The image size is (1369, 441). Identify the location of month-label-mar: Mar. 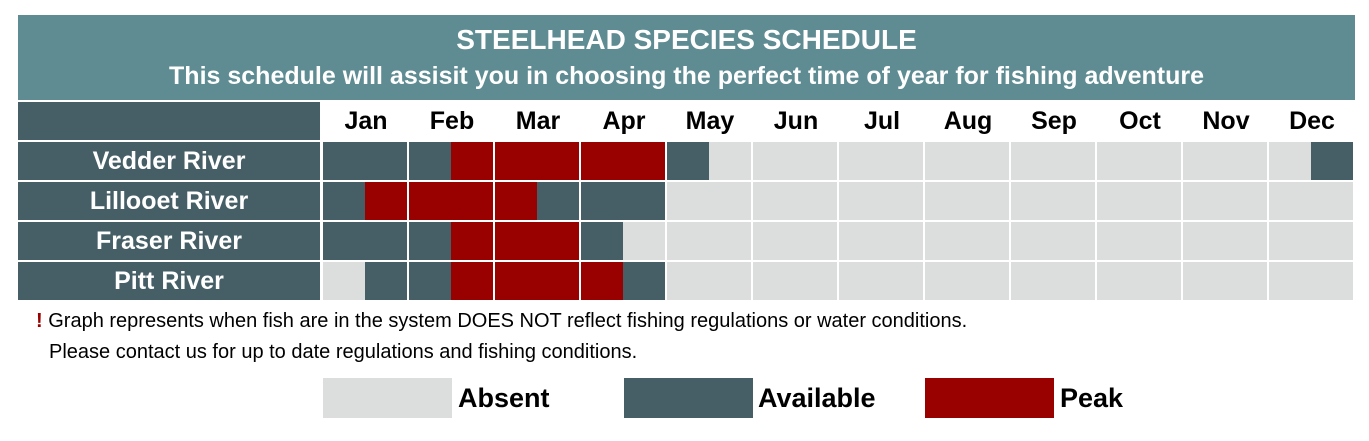
(538, 121).